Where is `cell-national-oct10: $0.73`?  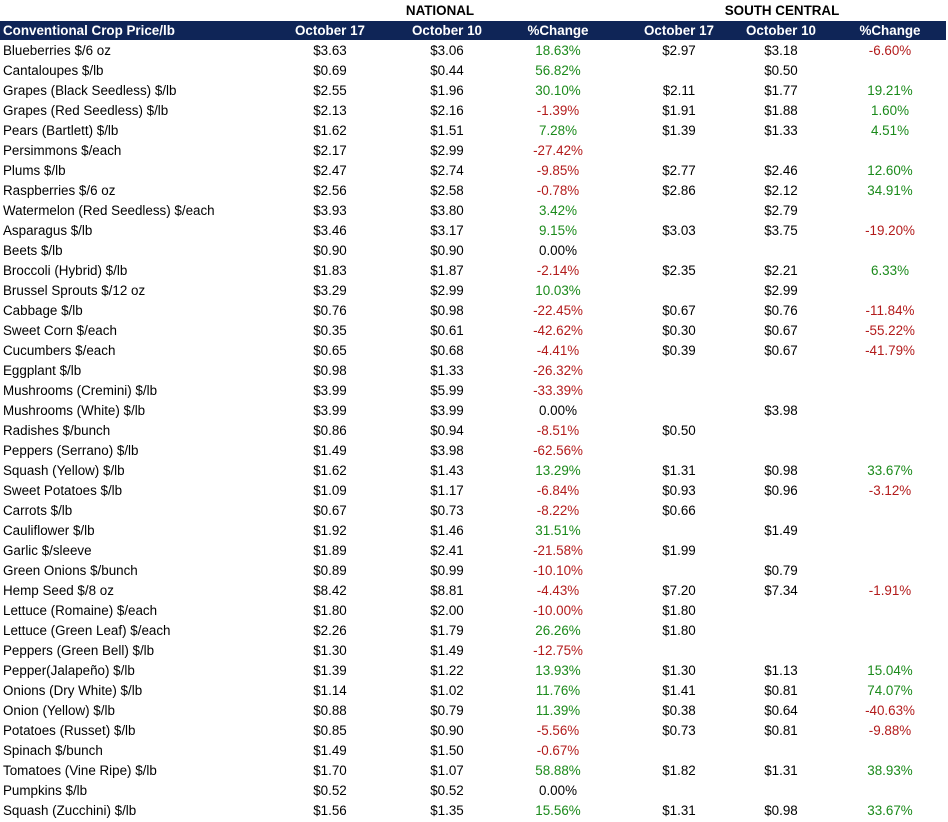
cell-national-oct10: $0.73 is located at coordinates (447, 510).